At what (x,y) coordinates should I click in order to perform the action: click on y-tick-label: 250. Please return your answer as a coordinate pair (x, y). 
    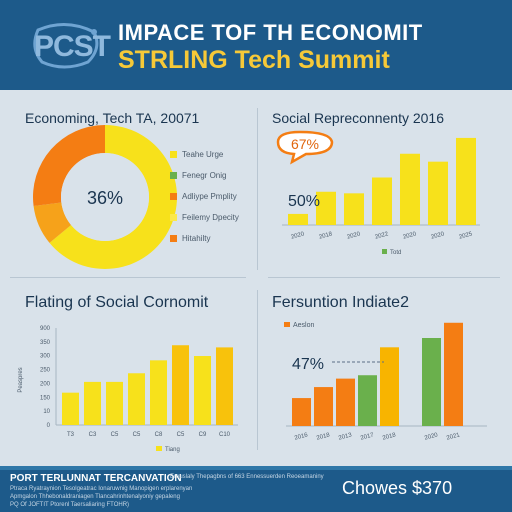
    Looking at the image, I should click on (45, 371).